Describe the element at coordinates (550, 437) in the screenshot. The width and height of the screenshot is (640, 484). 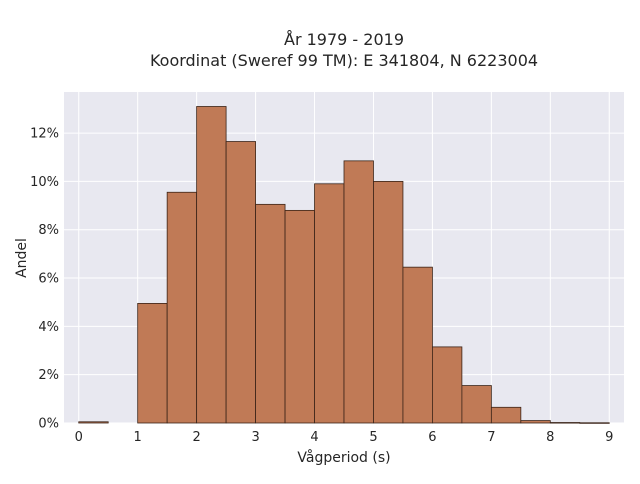
I see `x-tick-label: 8` at that location.